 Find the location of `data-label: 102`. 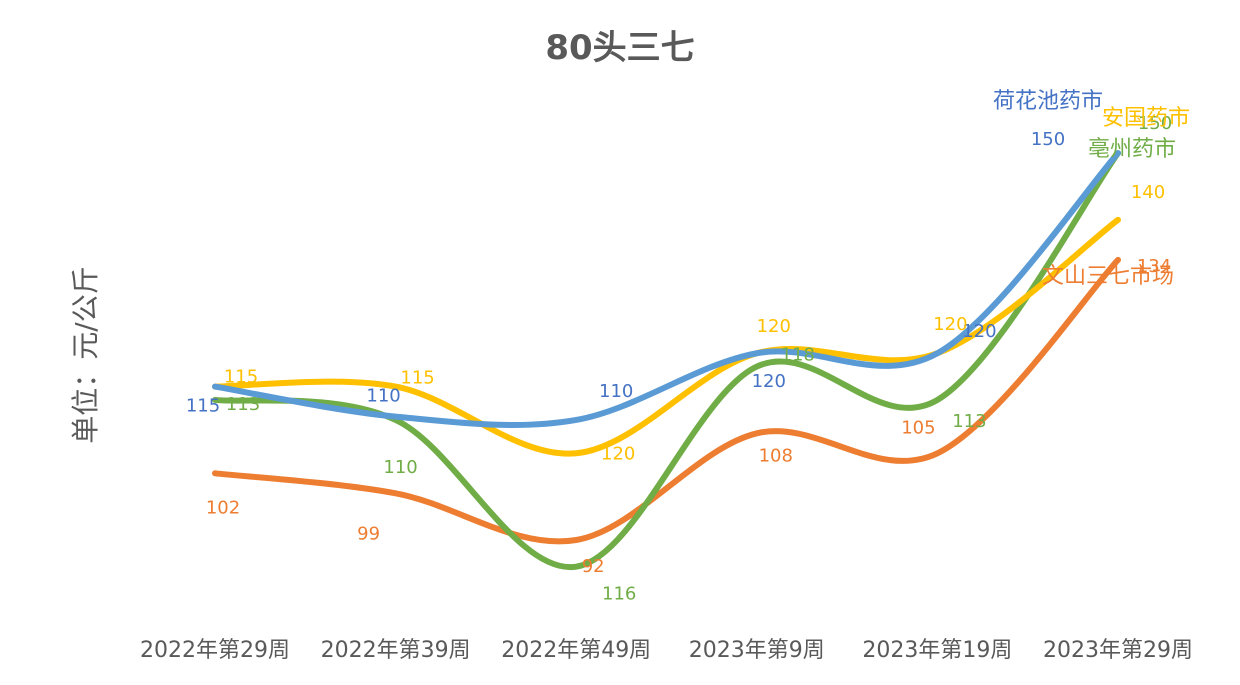

data-label: 102 is located at coordinates (223, 507).